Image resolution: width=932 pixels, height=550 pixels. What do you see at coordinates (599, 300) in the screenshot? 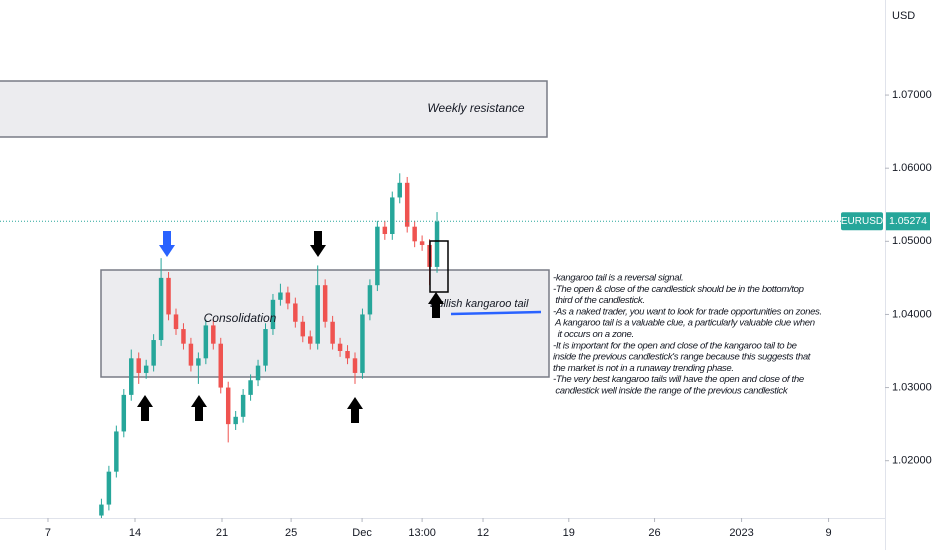
I see `note-line: third of the candlestick.` at bounding box center [599, 300].